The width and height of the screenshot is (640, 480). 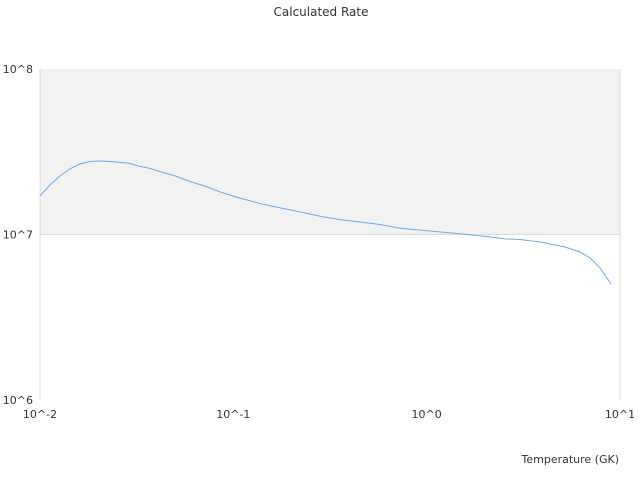 I want to click on x-tick-label: 10^-1, so click(x=233, y=414).